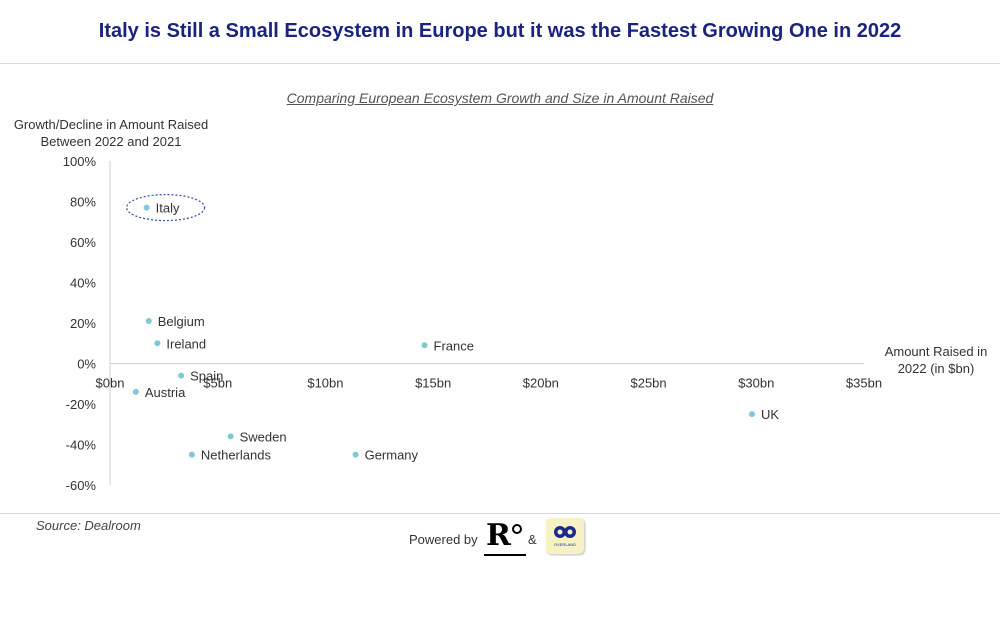  Describe the element at coordinates (88, 525) in the screenshot. I see `source-note: Source: Dealroom` at that location.